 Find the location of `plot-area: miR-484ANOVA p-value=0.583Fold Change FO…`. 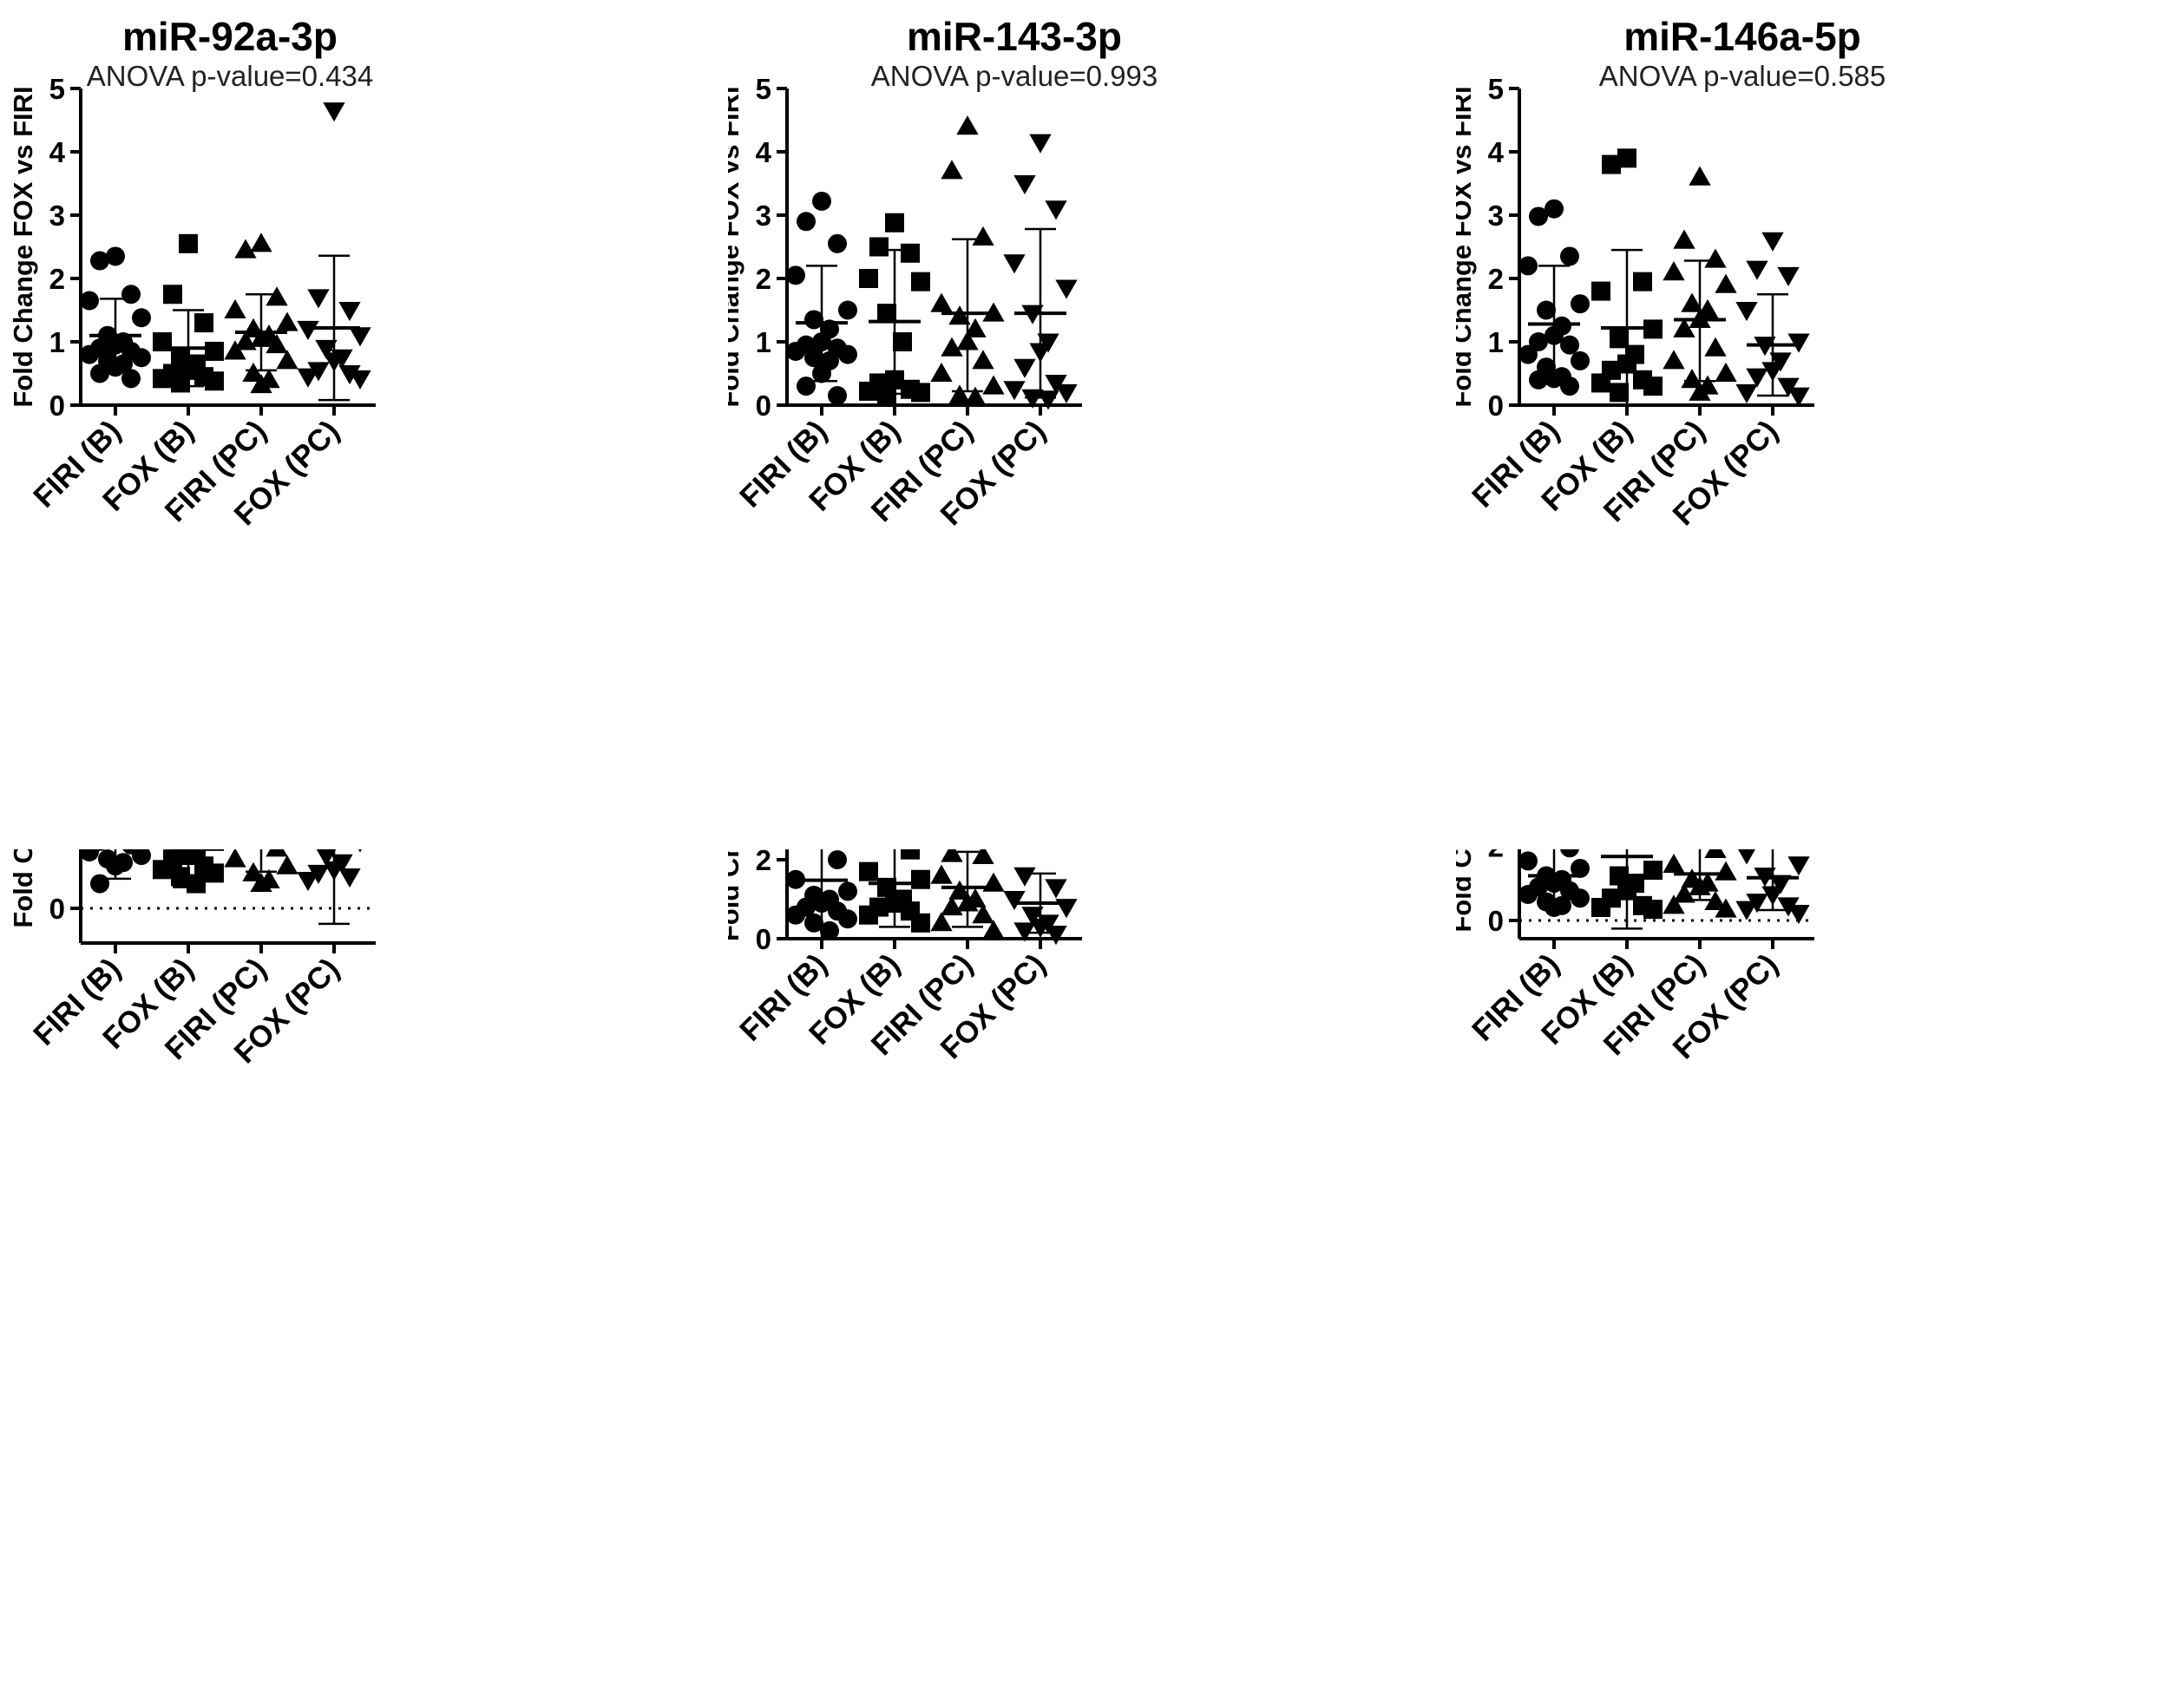

plot-area: miR-484ANOVA p-value=0.583Fold Change FO… is located at coordinates (943, 957).